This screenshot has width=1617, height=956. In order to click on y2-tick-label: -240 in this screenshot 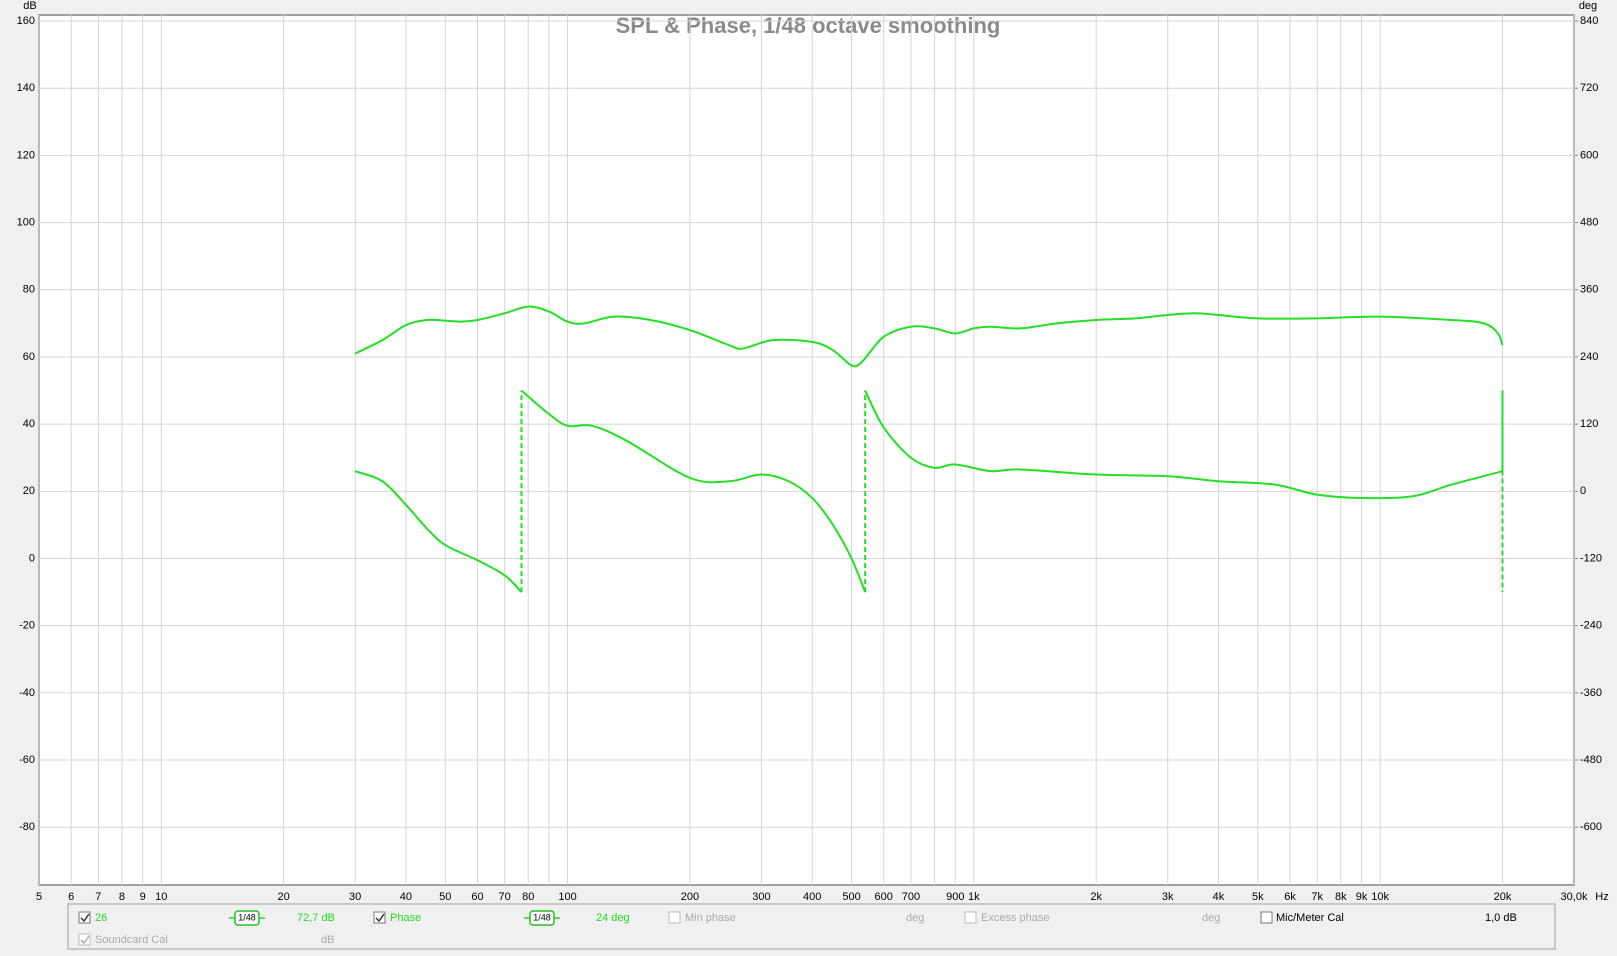, I will do `click(1591, 626)`.